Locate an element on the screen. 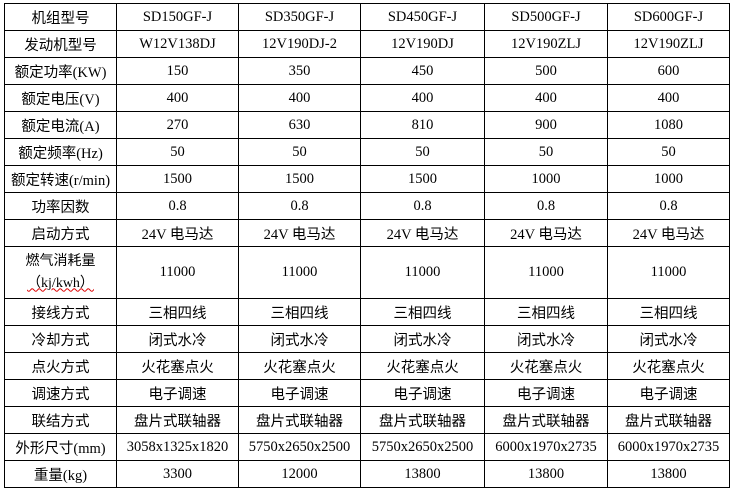 Image resolution: width=732 pixels, height=489 pixels. table-row: 功率因数 0.8 0.8 0.8 0.8 0.8 is located at coordinates (367, 206).